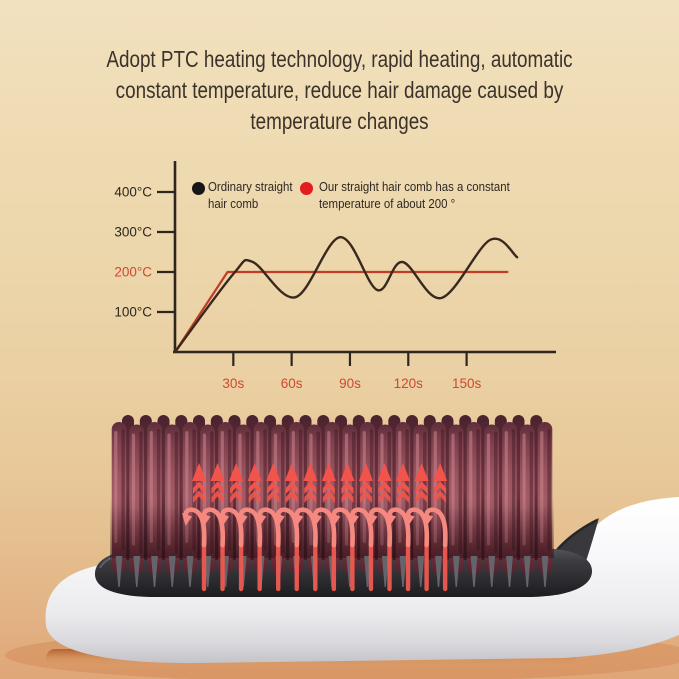 This screenshot has height=679, width=679. I want to click on legend-label: Ordinary straight hair comb, so click(250, 195).